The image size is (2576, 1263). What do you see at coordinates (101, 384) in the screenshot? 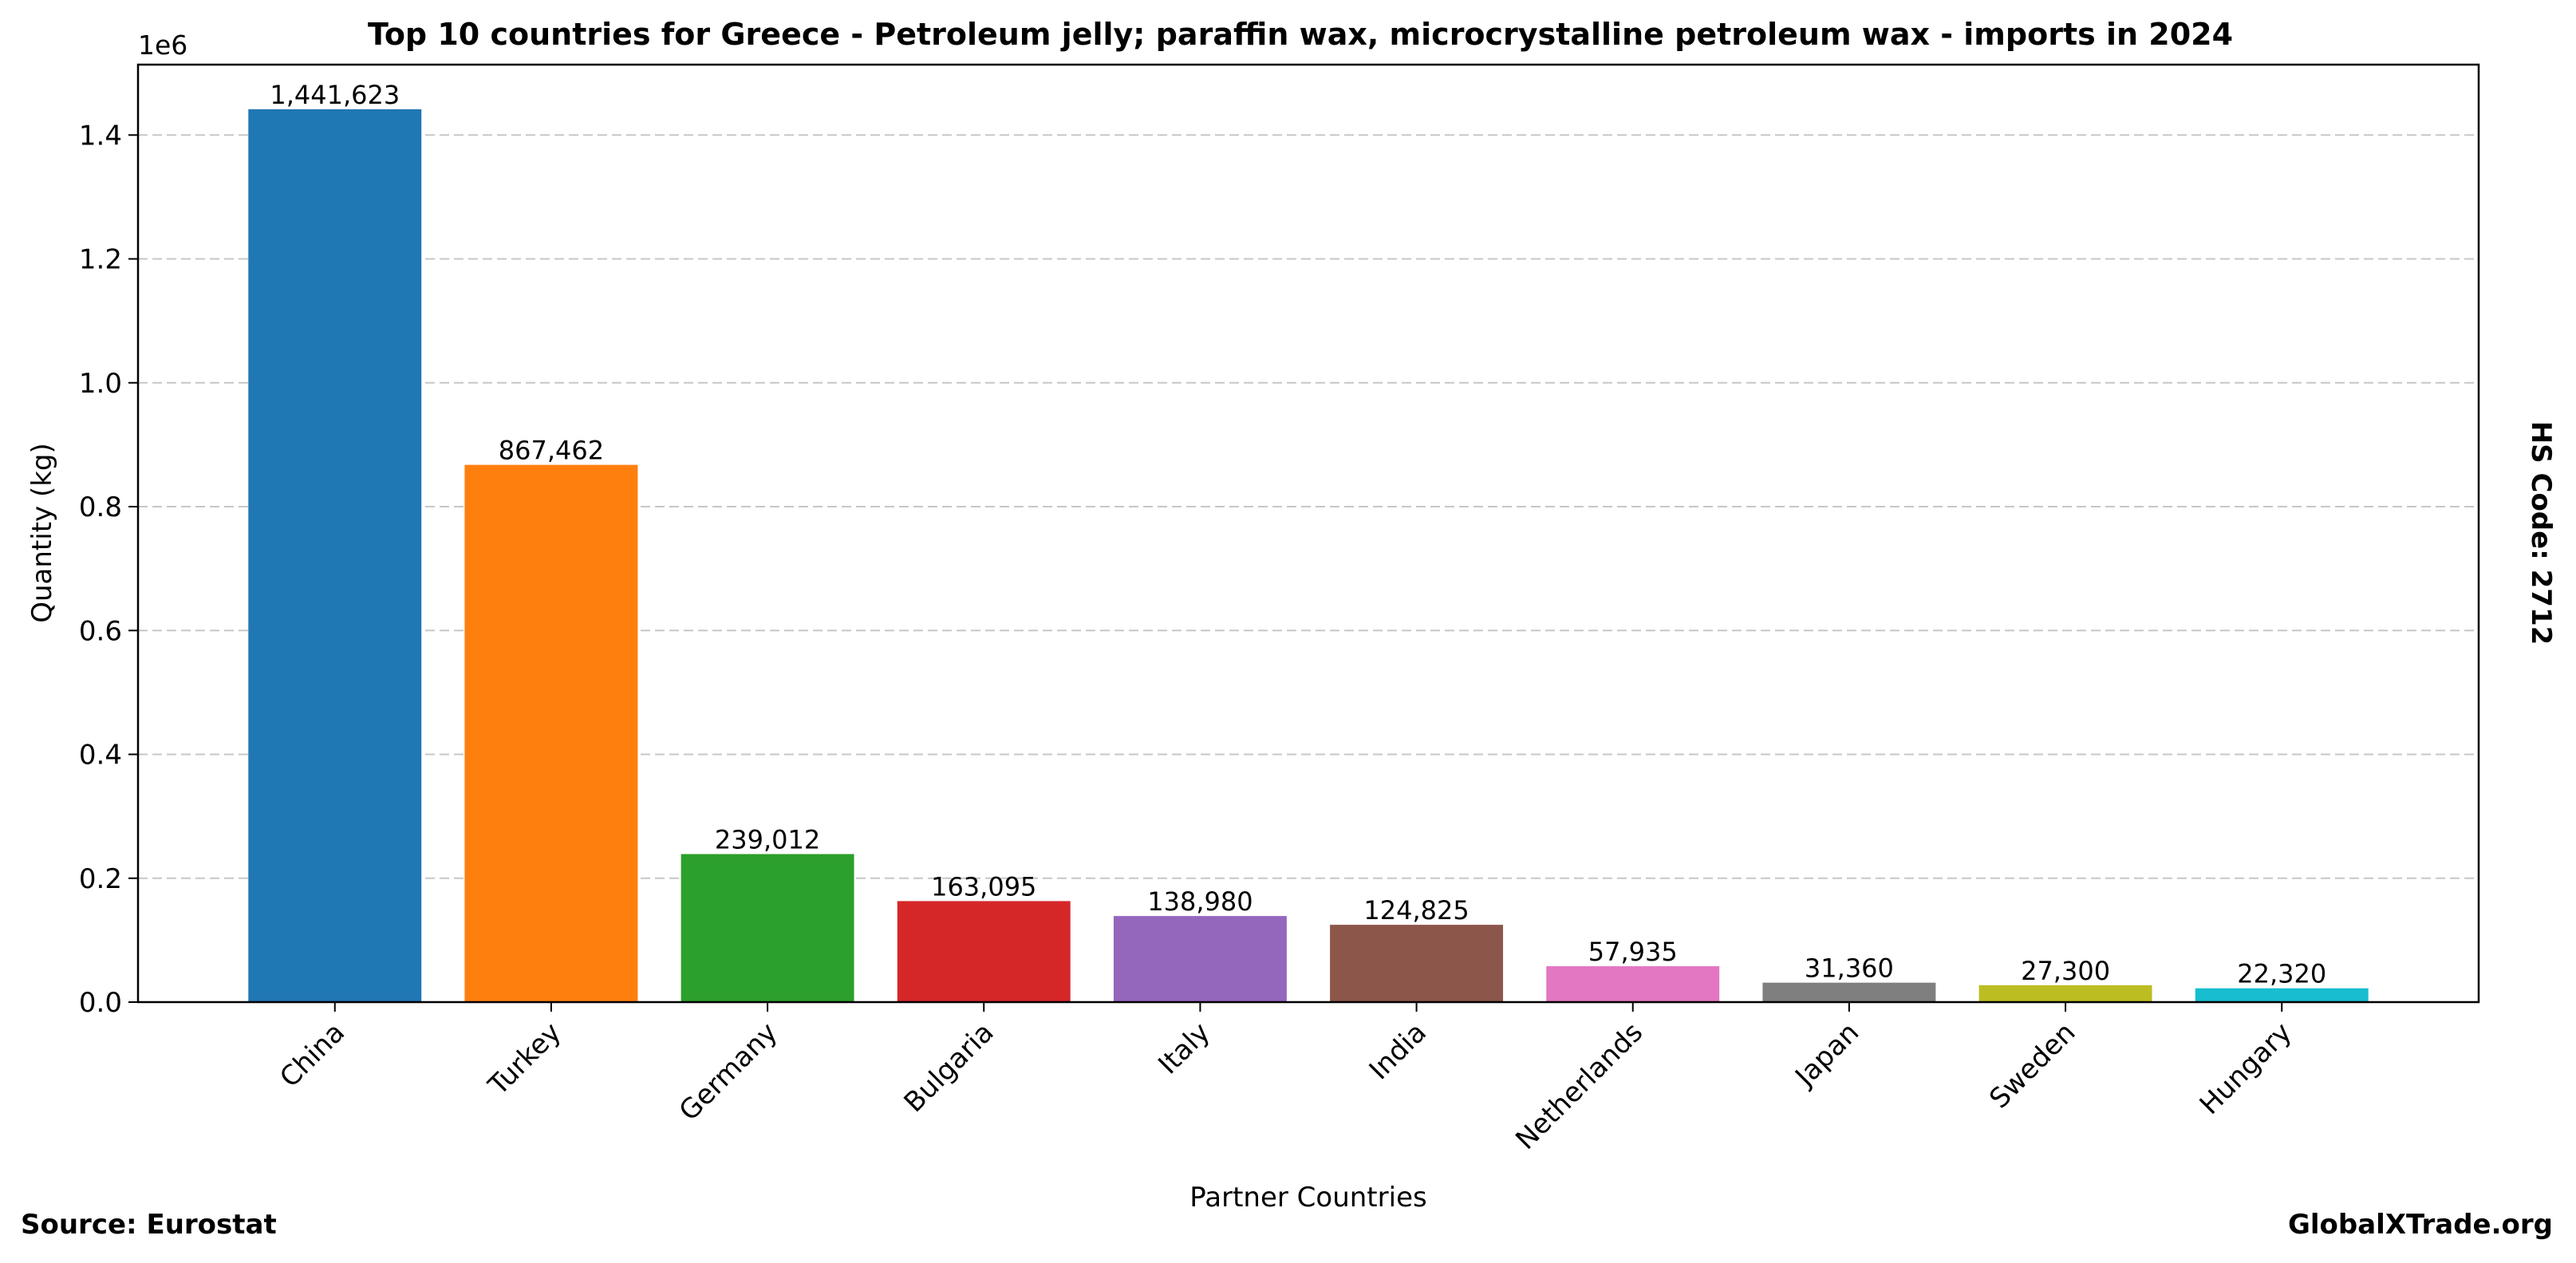
I see `y-tick-label: 1.0` at bounding box center [101, 384].